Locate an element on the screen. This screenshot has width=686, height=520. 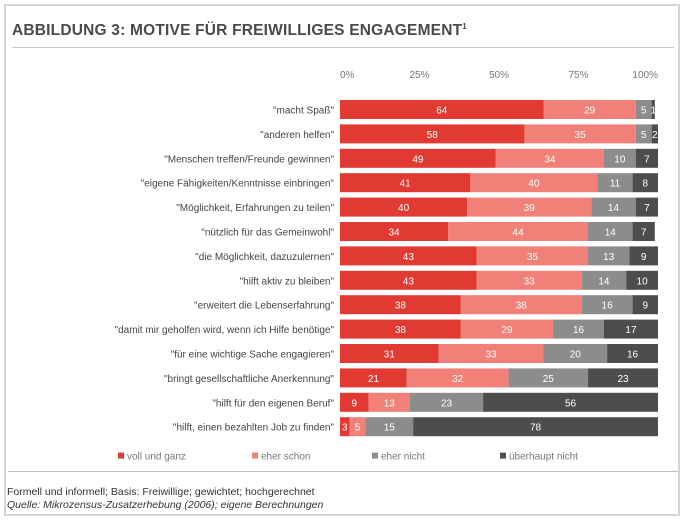
legend-label: überhaupt nicht is located at coordinates (543, 457).